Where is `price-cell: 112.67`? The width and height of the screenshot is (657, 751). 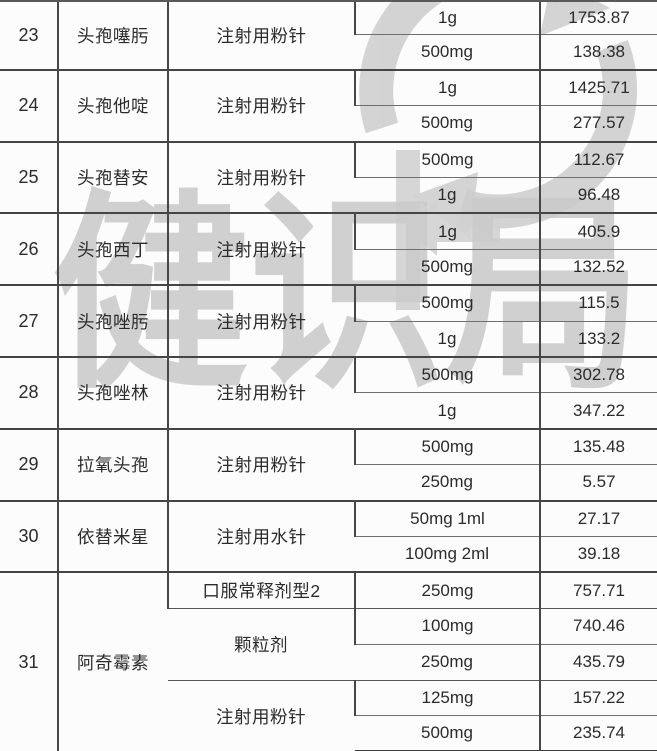 price-cell: 112.67 is located at coordinates (598, 159).